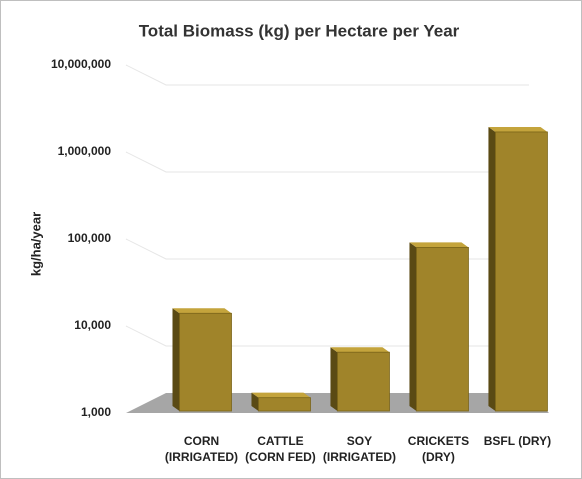 This screenshot has height=479, width=582. I want to click on y-tick-label: 10,000, so click(92, 325).